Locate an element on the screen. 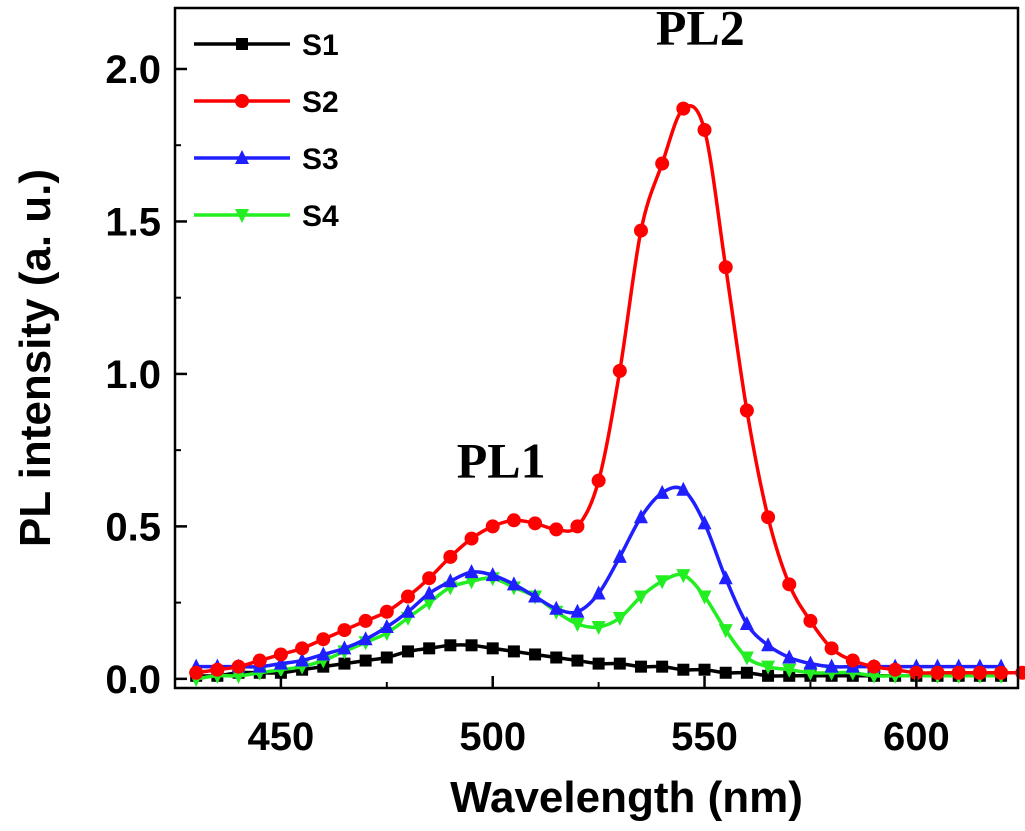 This screenshot has width=1025, height=831. legend-marker-S2 is located at coordinates (242, 101).